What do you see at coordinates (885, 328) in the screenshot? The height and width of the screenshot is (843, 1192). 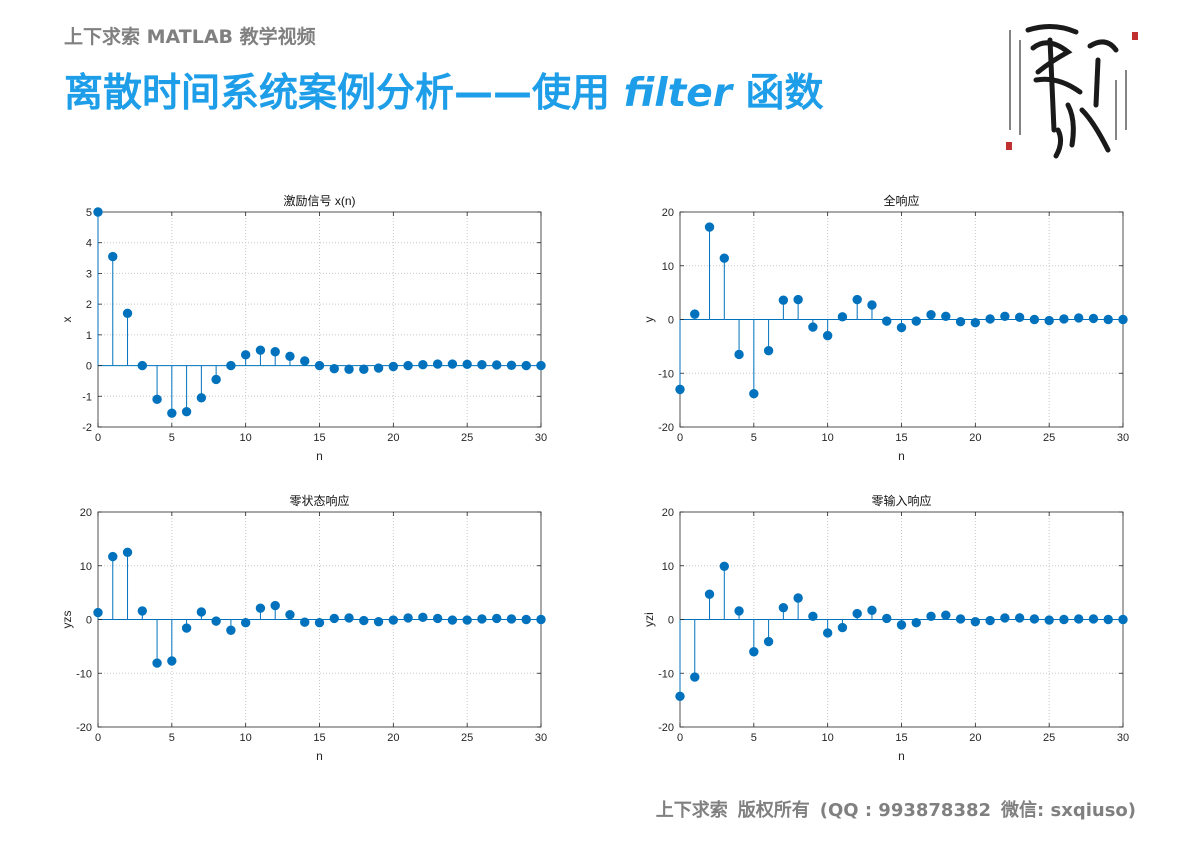 I see `chart-full-response: 0 5 10 15 20 25 30 -20 -10 0 10 20 全响应 n y` at bounding box center [885, 328].